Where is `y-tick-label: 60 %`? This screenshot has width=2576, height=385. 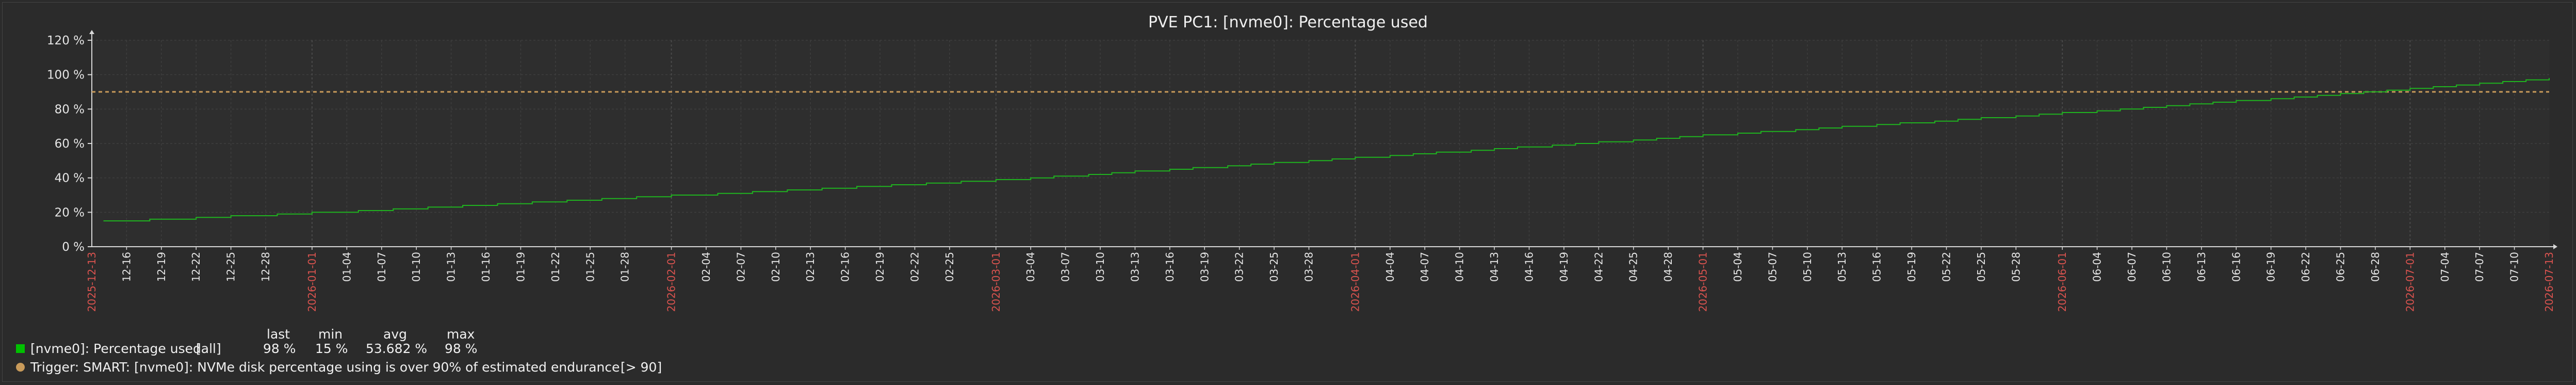
y-tick-label: 60 % is located at coordinates (70, 144).